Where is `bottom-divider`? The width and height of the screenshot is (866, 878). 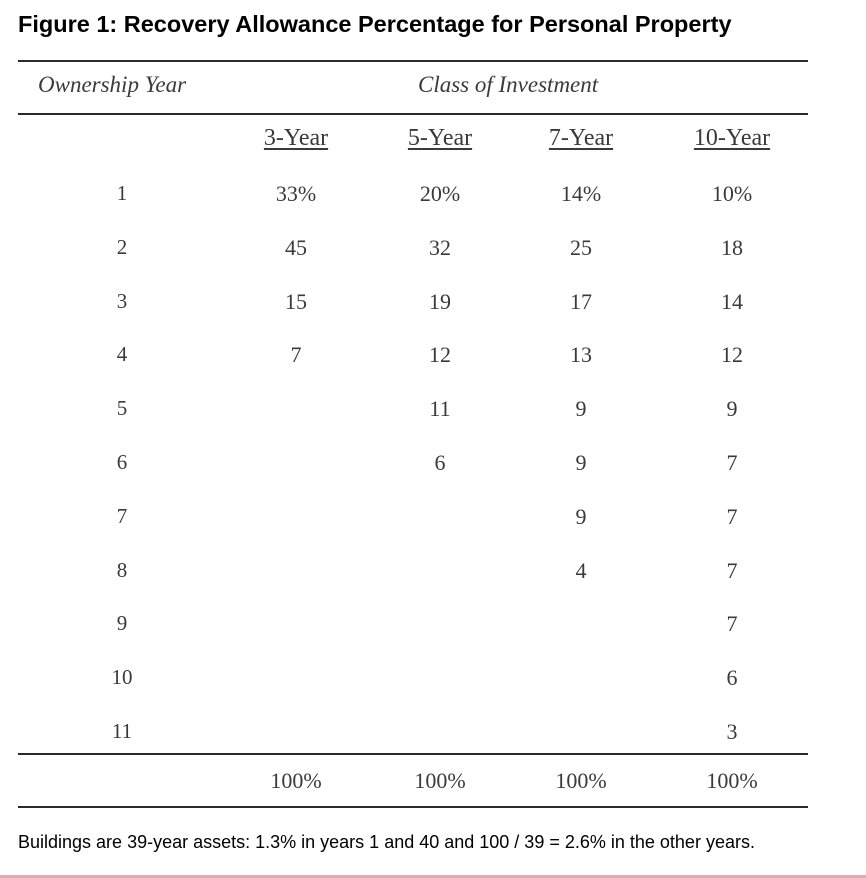 bottom-divider is located at coordinates (433, 876).